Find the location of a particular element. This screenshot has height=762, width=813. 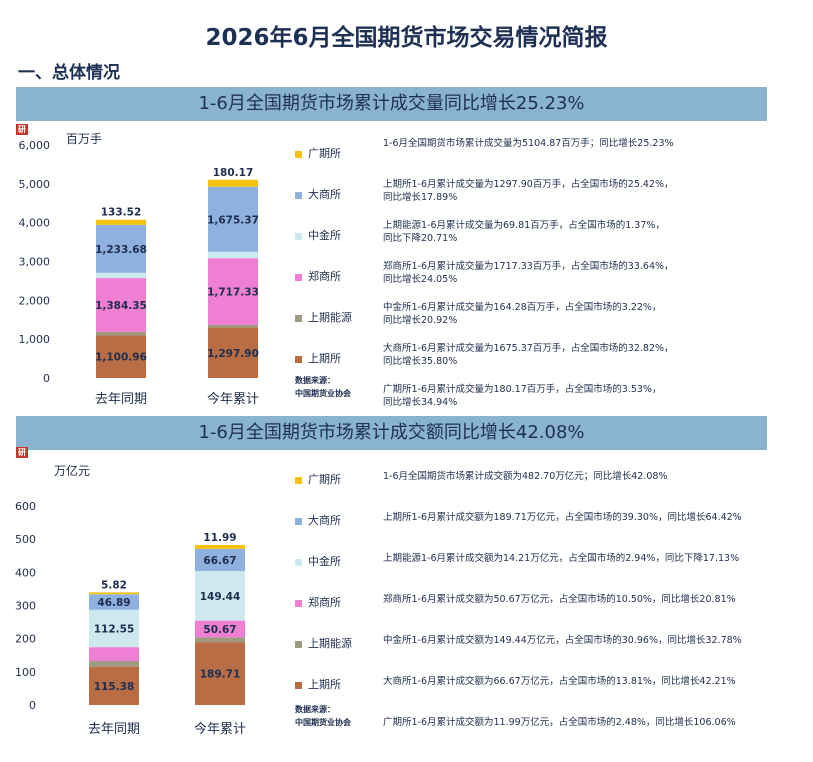

note-line: 大商所1-6月累计成交量为1675.37百万手，占全国市场的32.82%， is located at coordinates (528, 348).